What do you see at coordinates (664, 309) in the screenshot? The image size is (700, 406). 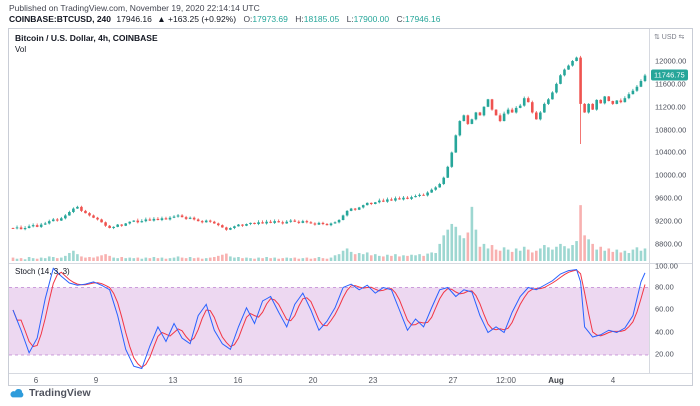 I see `stoch-tick: 60.00` at bounding box center [664, 309].